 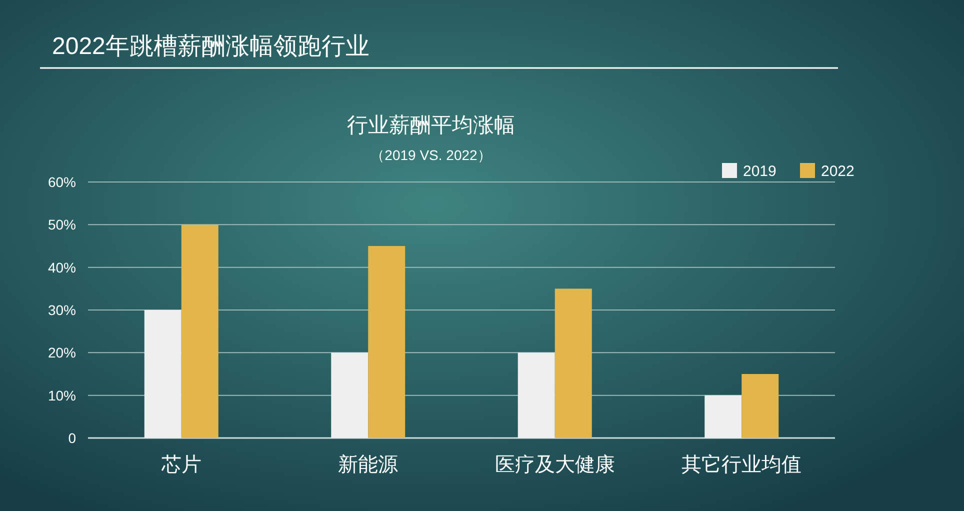 What do you see at coordinates (62, 224) in the screenshot?
I see `y-tick-label: 50%` at bounding box center [62, 224].